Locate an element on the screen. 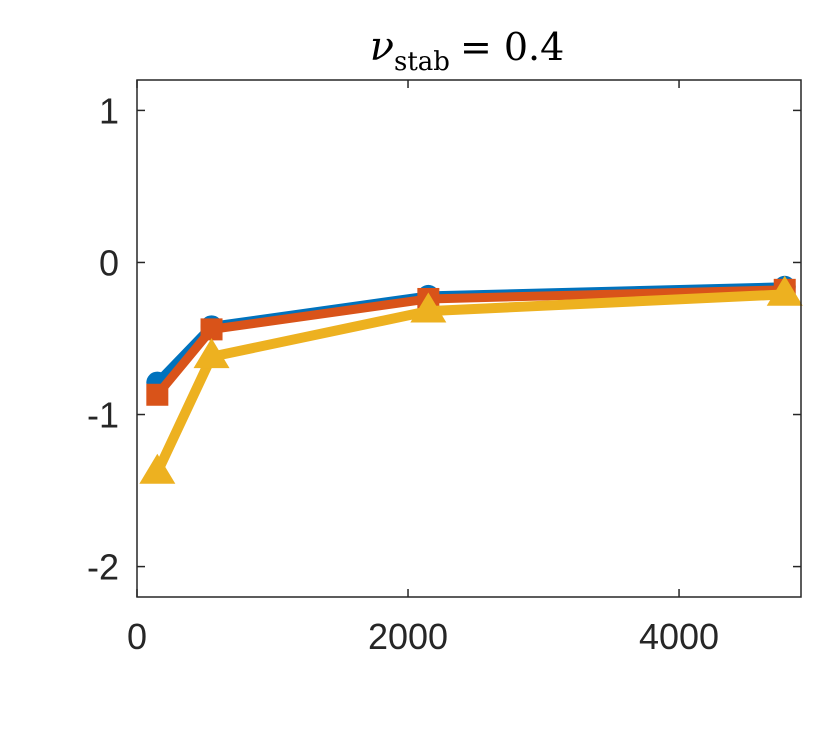 The width and height of the screenshot is (830, 739). chart-title: νstab = 0.4 is located at coordinates (467, 50).